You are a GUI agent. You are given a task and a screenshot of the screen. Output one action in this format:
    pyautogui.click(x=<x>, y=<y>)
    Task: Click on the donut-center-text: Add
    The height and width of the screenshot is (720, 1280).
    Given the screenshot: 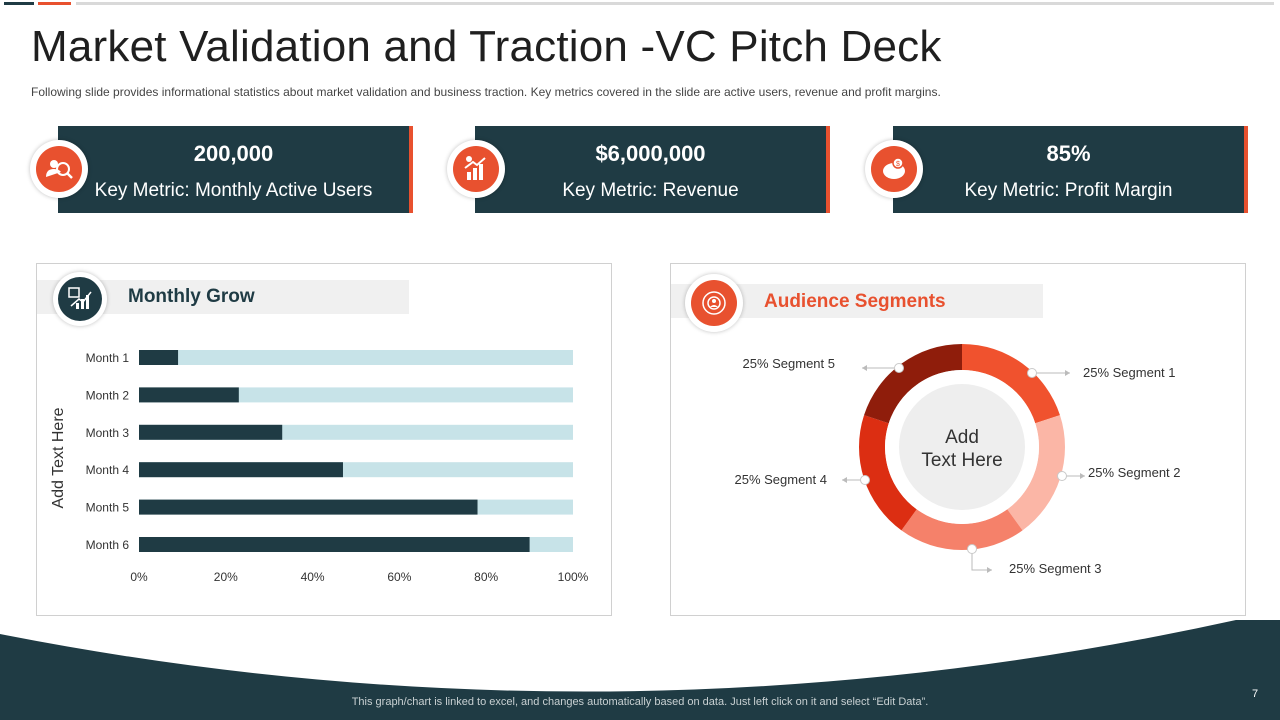 What is the action you would take?
    pyautogui.click(x=962, y=437)
    